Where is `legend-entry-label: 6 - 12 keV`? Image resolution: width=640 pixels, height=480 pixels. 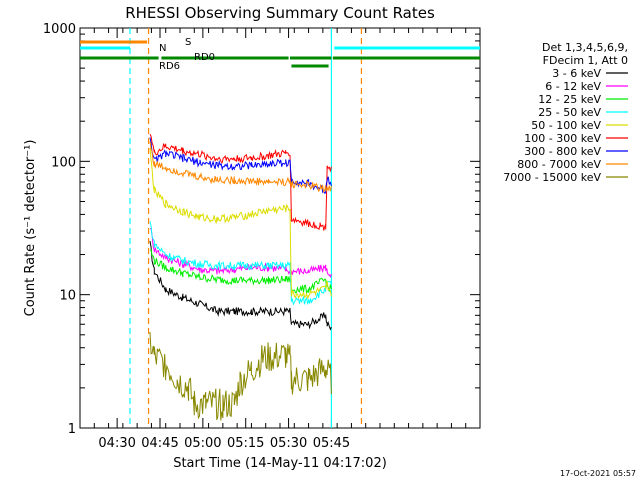 legend-entry-label: 6 - 12 keV is located at coordinates (573, 86).